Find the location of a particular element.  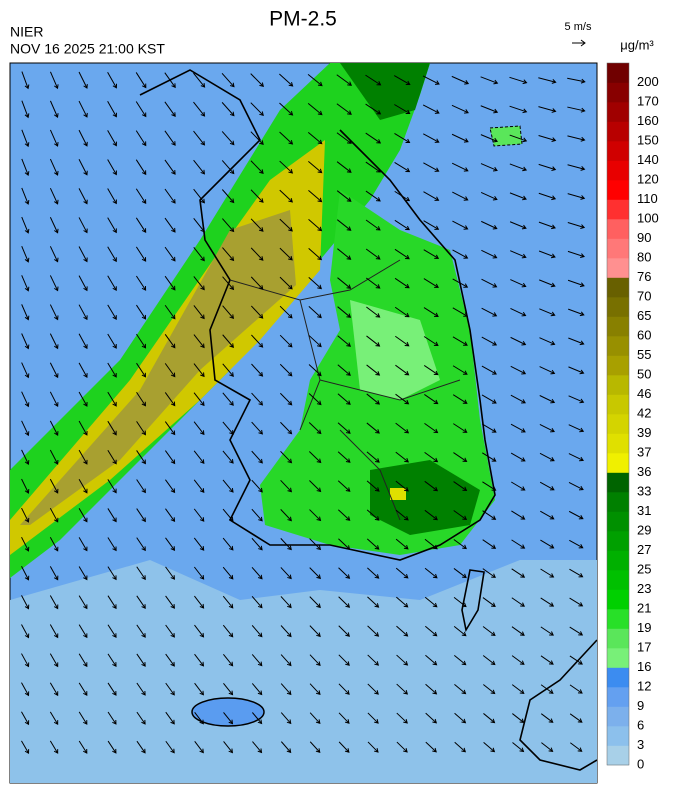

colorbar-label: 70 is located at coordinates (644, 295).